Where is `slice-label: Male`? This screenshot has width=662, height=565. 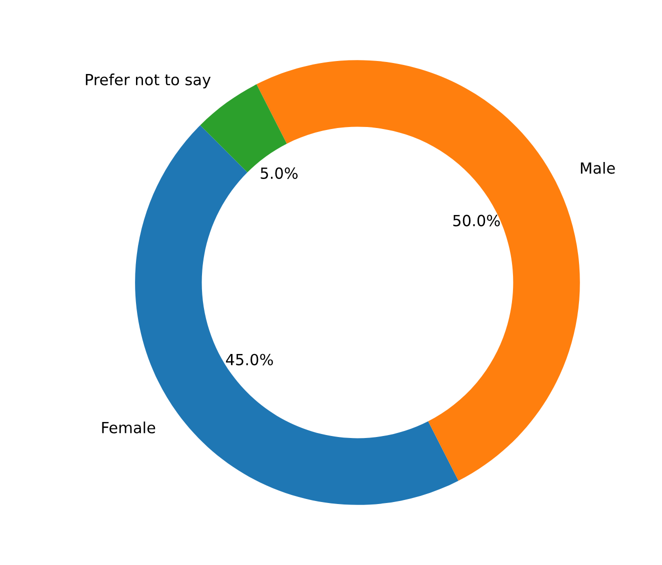 slice-label: Male is located at coordinates (597, 168).